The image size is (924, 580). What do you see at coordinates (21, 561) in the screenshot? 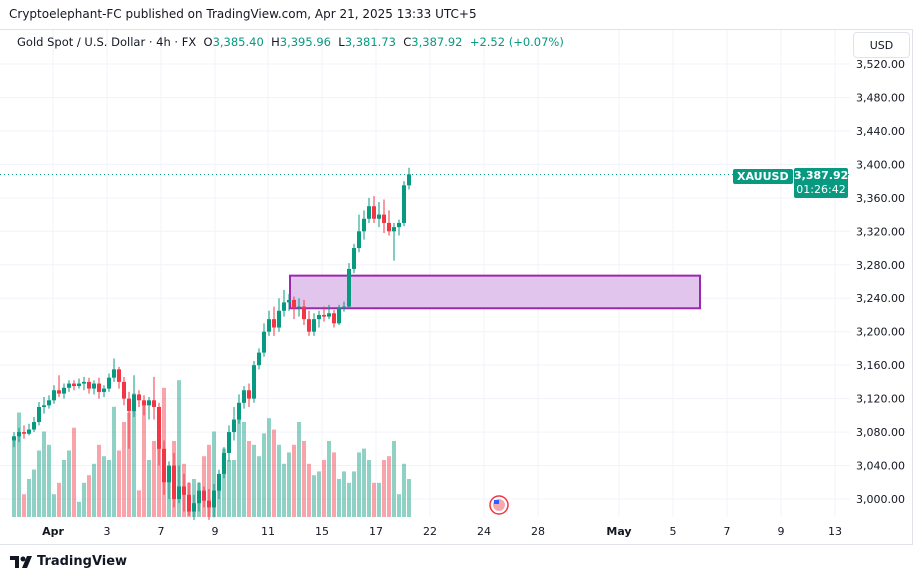
I see `tradingview-logo-icon` at bounding box center [21, 561].